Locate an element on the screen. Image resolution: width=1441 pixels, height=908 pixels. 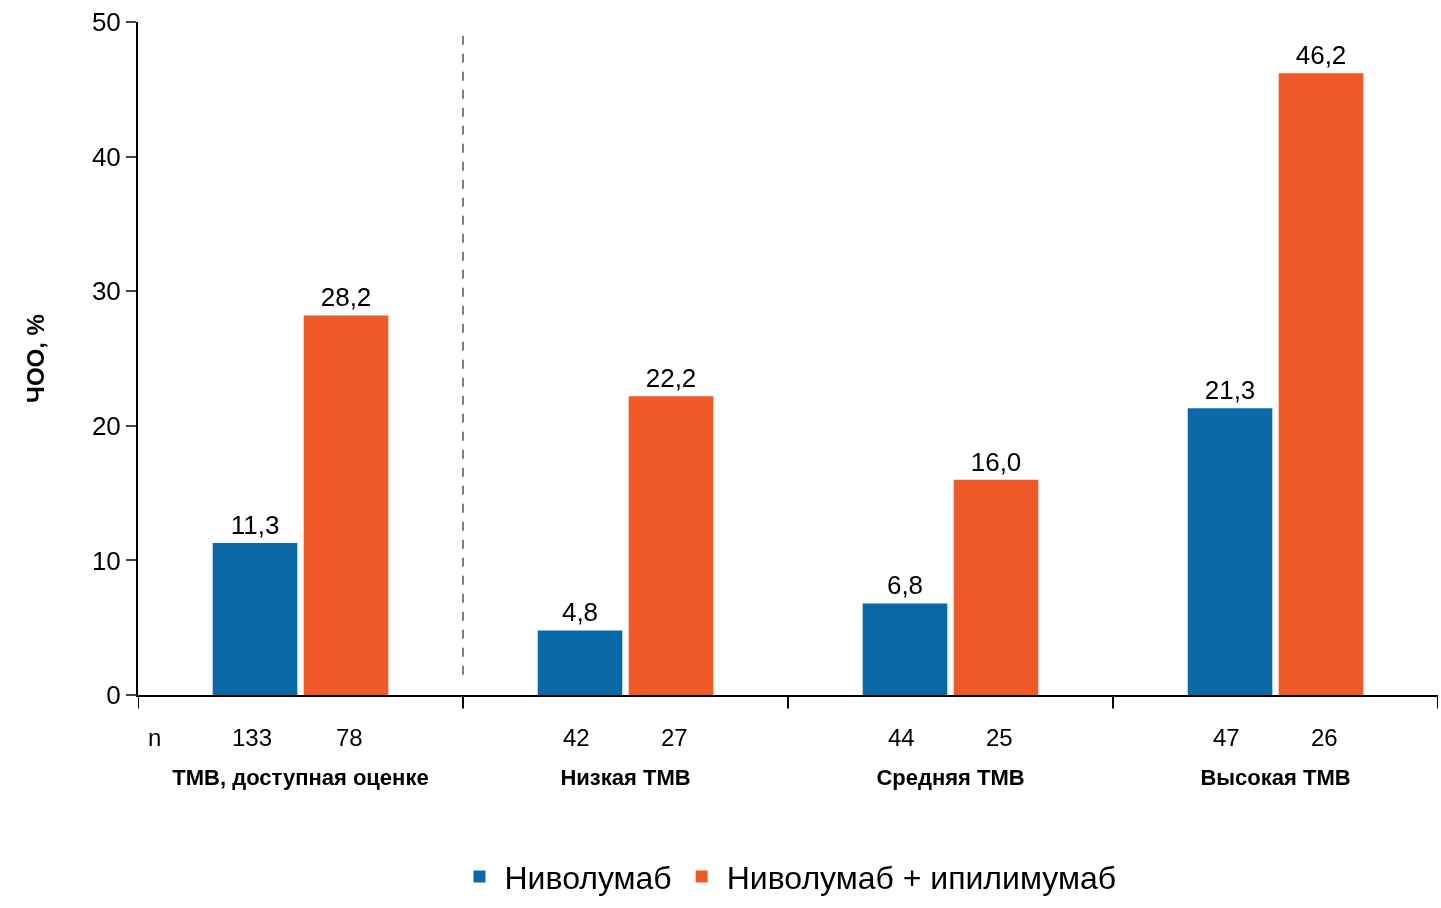
text: 78 is located at coordinates (349, 737).